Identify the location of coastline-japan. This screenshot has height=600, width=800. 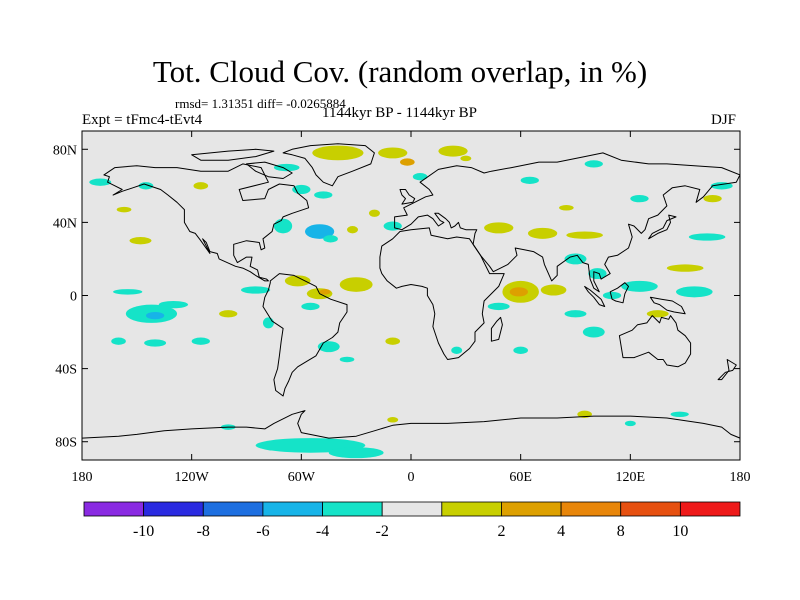
(662, 227).